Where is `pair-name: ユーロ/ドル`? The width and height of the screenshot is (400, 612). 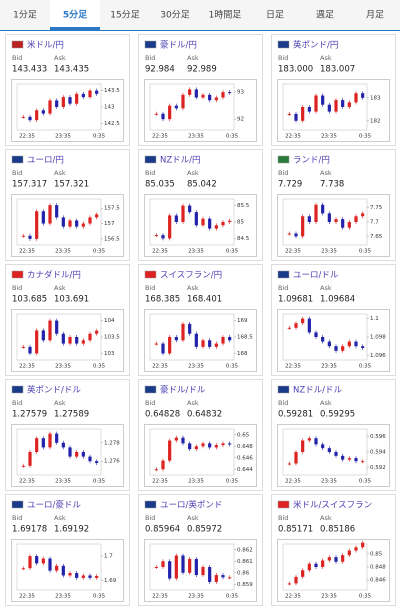 pair-name: ユーロ/ドル is located at coordinates (316, 276).